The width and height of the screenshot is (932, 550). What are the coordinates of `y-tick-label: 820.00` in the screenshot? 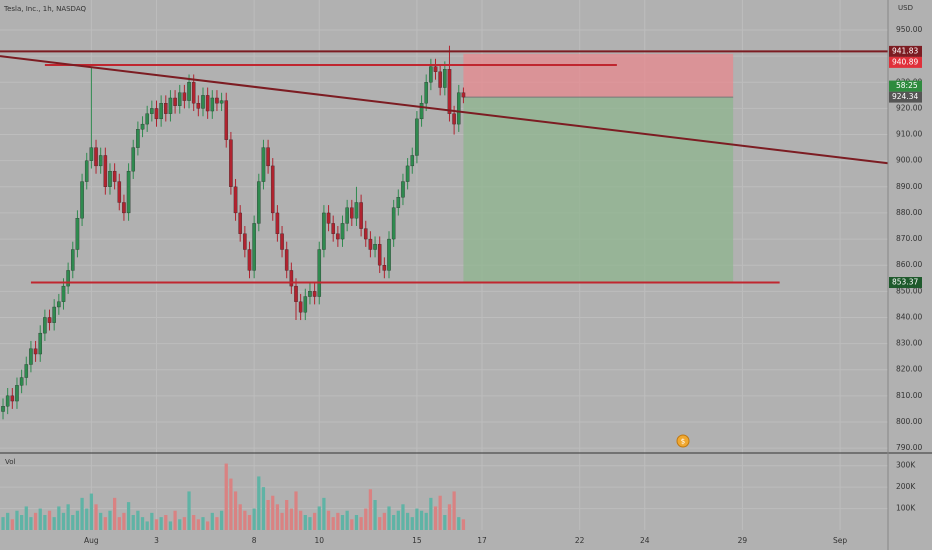 It's located at (909, 369).